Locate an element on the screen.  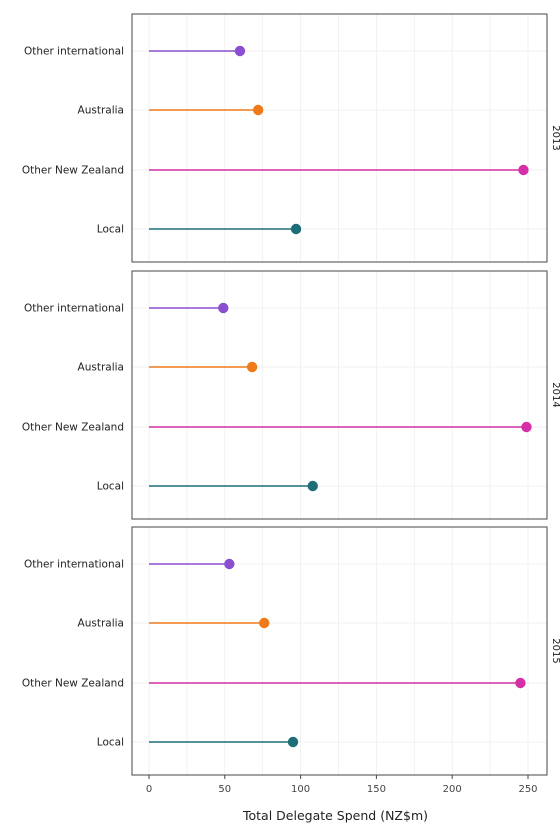
x-tick-label: 150 is located at coordinates (376, 789).